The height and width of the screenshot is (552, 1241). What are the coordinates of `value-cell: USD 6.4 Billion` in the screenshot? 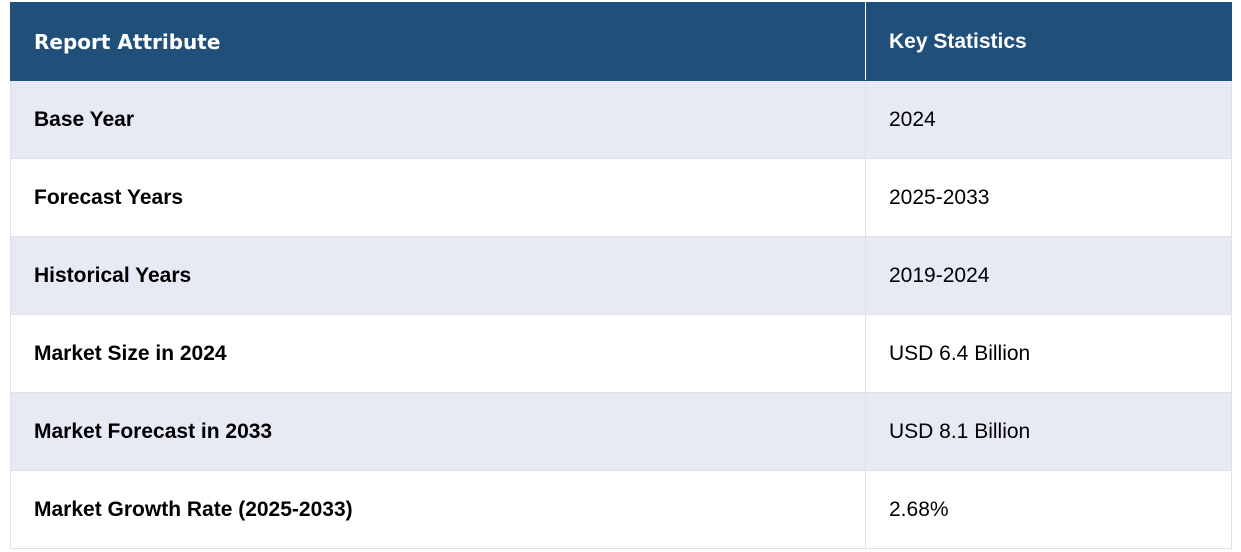 It's located at (1048, 353).